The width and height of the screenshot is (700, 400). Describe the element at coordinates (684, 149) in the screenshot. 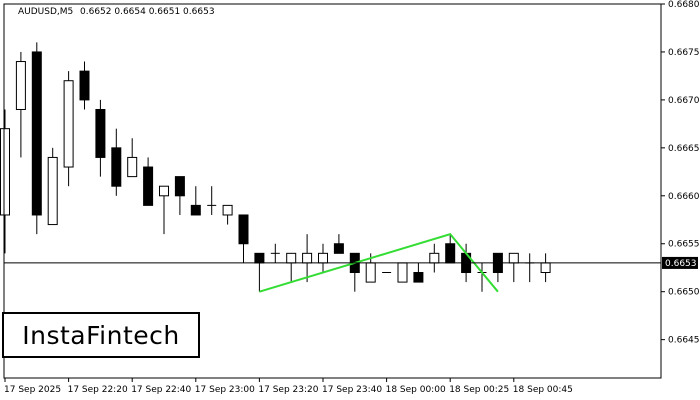

I see `price-tick-label: 0.6665` at that location.